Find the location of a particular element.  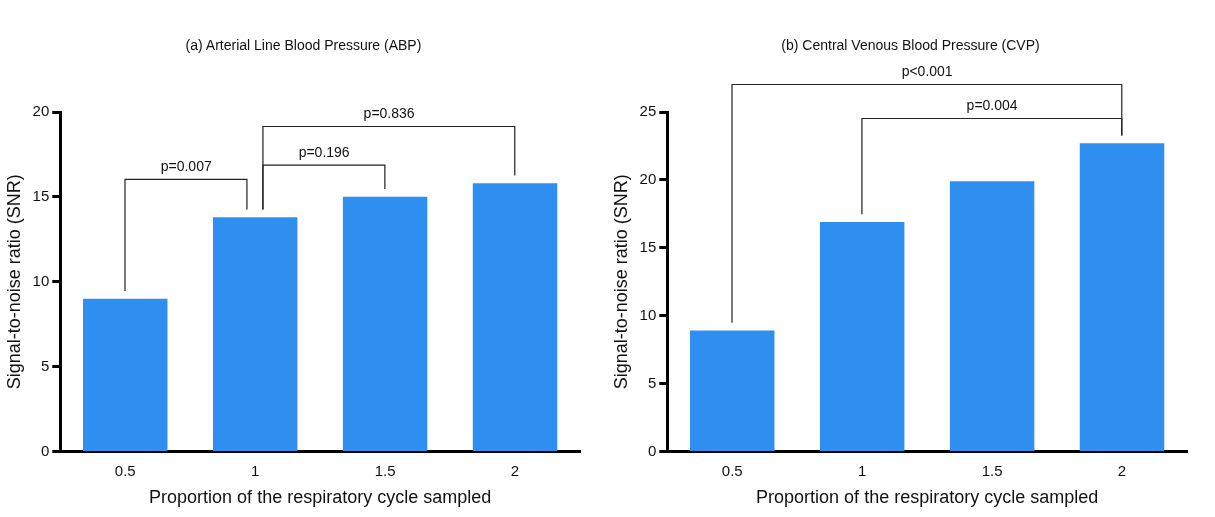

chart-title: (b) Central Venous Blood Pressure (CVP) is located at coordinates (910, 45).